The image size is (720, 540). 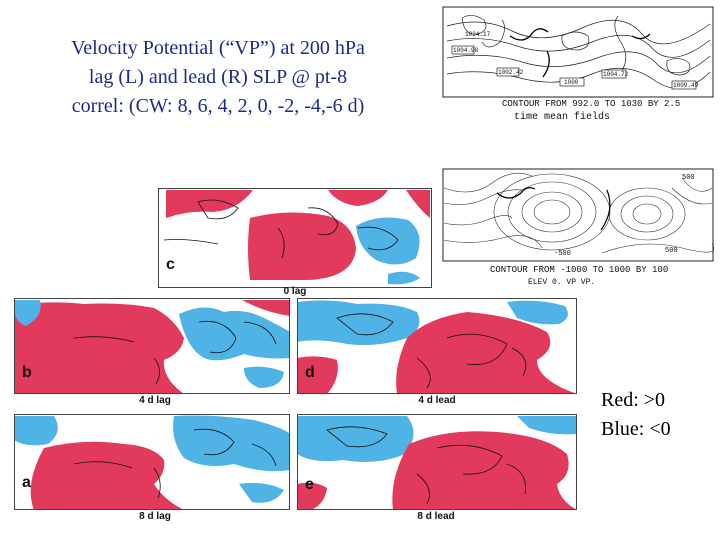 I want to click on map-panel-b: b, so click(x=152, y=346).